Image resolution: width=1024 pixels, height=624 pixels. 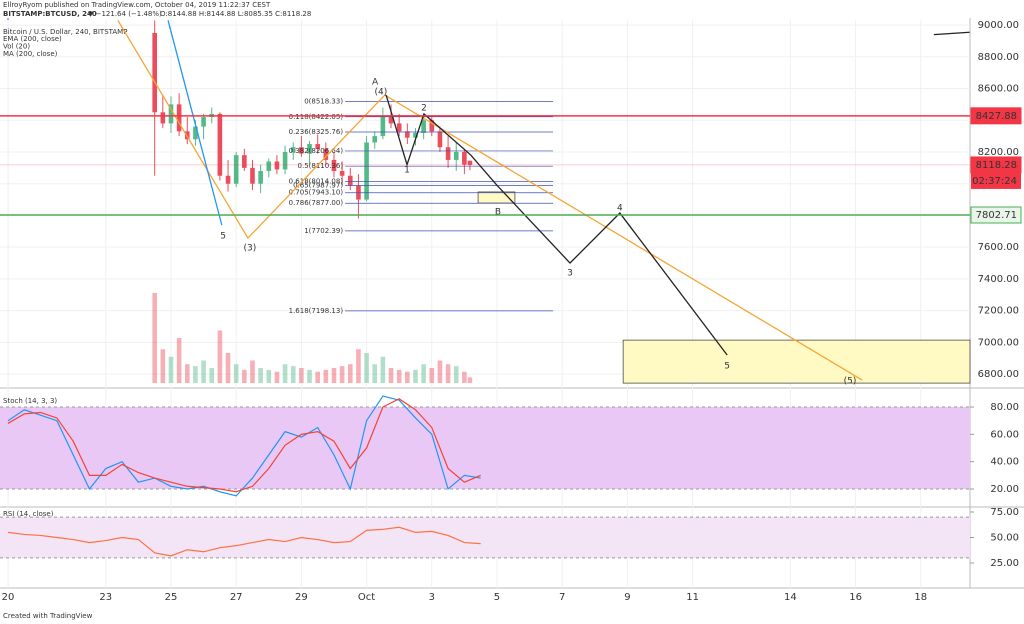 I want to click on fib-label: 0(8518.33), so click(x=323, y=101).